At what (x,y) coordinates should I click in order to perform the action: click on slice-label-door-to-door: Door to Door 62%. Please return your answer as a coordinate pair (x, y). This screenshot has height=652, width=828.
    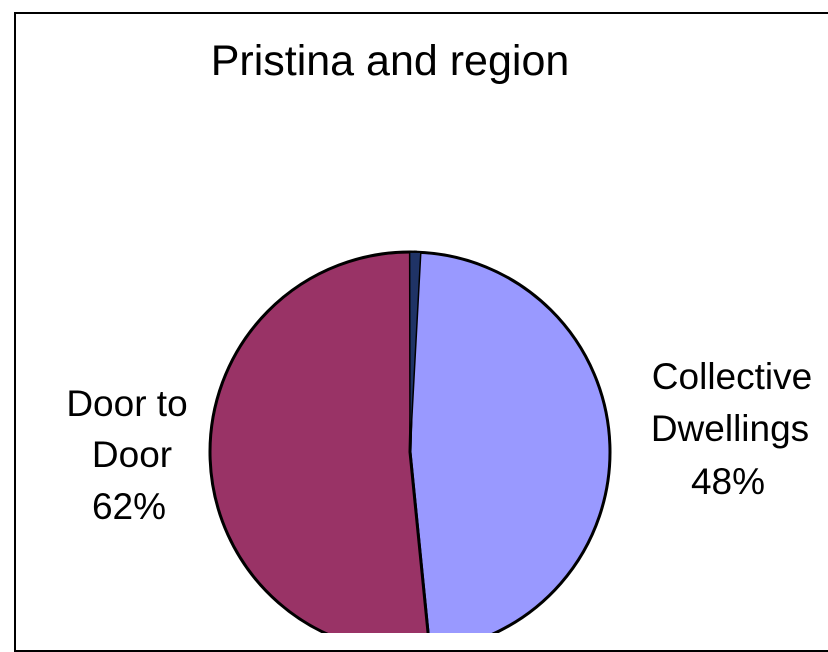
    Looking at the image, I should click on (126, 455).